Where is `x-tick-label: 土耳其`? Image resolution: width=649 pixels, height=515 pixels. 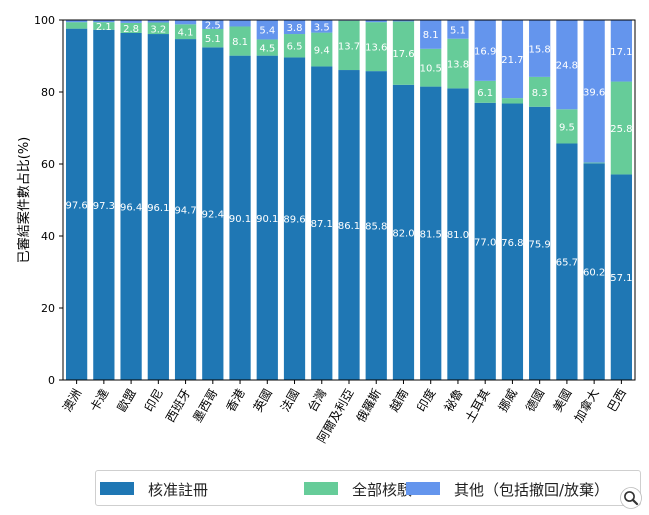
x-tick-label: 土耳其 is located at coordinates (478, 406).